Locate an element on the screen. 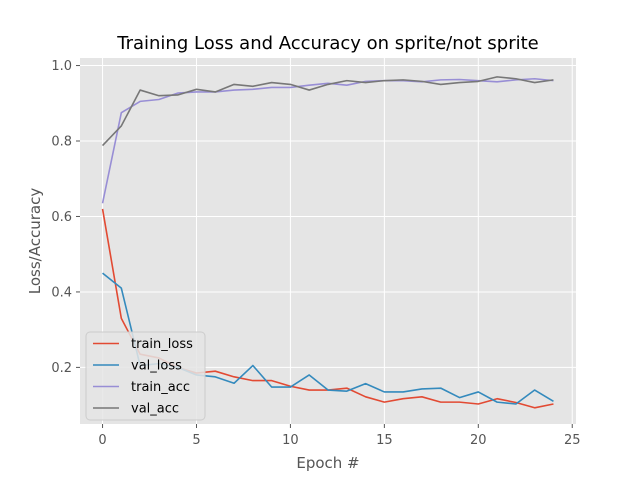  x-tick-label: 10 is located at coordinates (290, 440).